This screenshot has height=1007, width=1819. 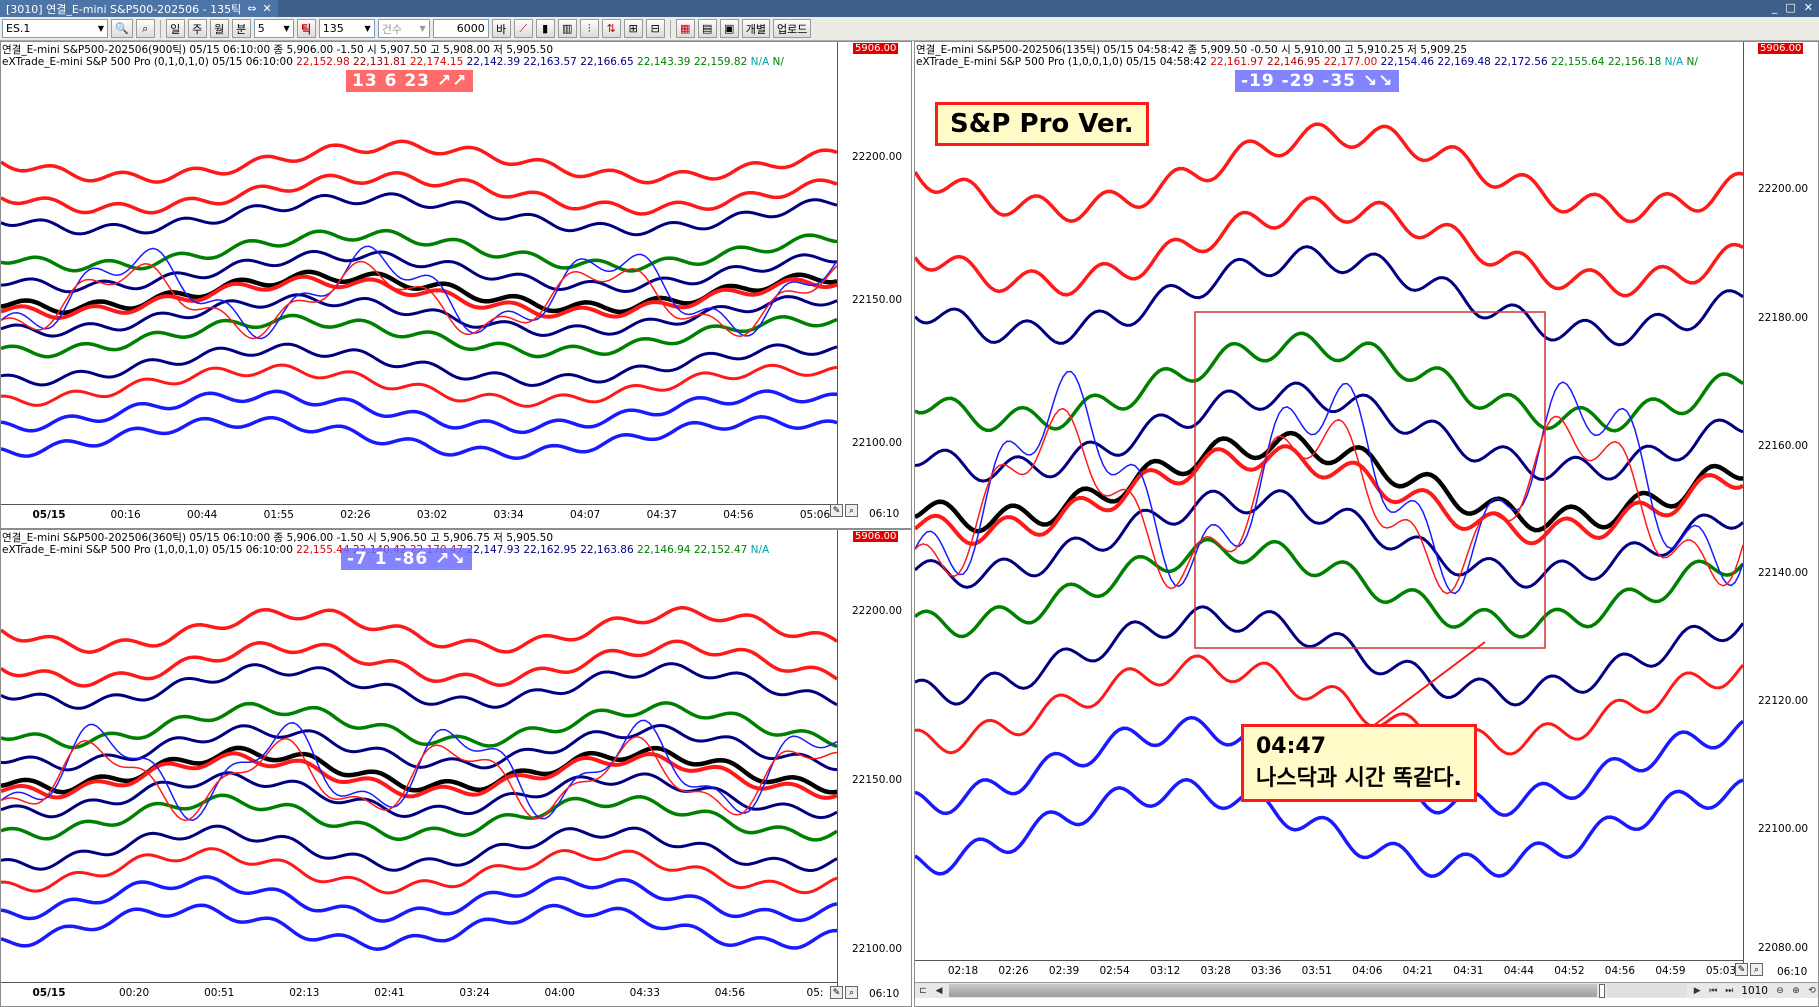 I want to click on bar-unit-button: 바, so click(x=501, y=28).